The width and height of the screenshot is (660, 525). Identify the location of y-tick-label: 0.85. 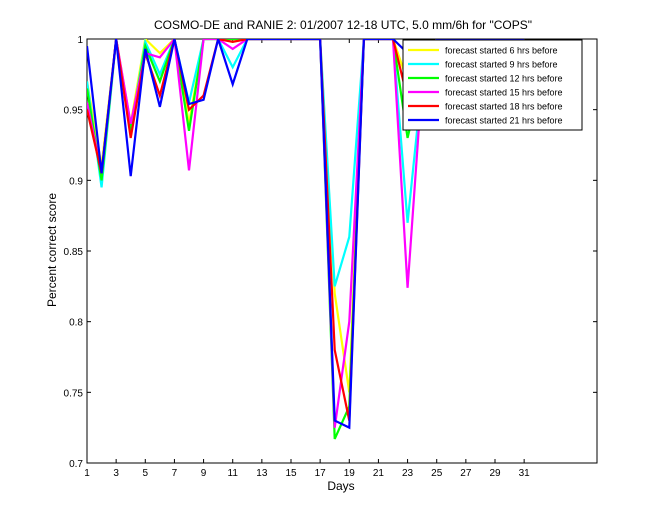
(74, 252).